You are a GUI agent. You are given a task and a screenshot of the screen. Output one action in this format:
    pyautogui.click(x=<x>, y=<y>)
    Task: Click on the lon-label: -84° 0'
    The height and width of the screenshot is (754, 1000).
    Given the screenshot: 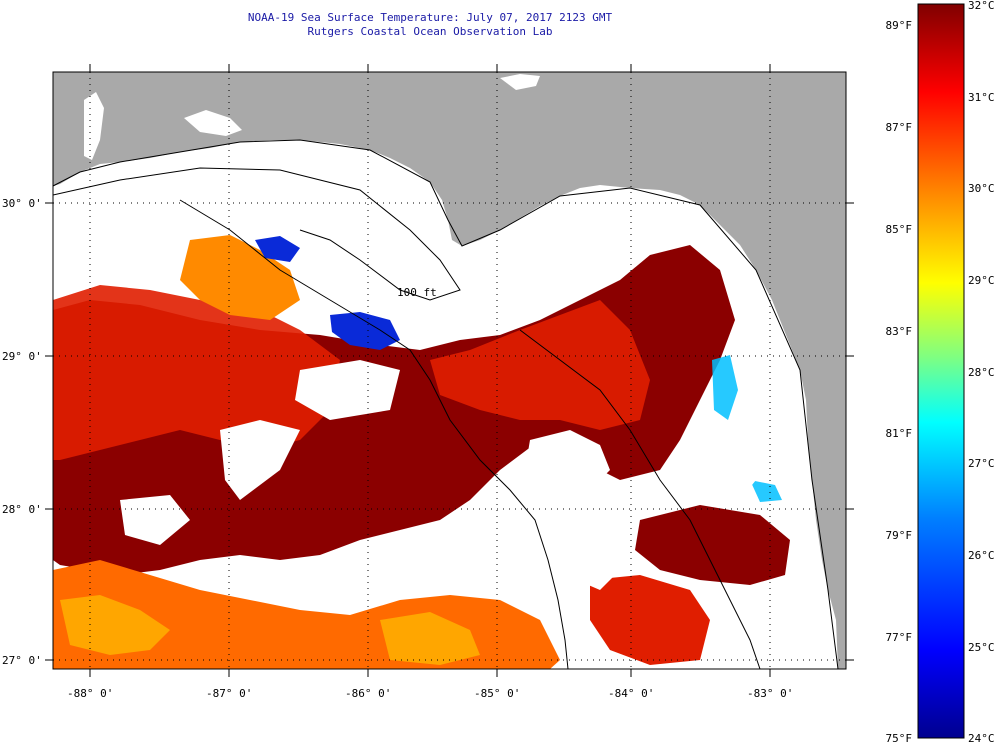 What is the action you would take?
    pyautogui.click(x=631, y=693)
    